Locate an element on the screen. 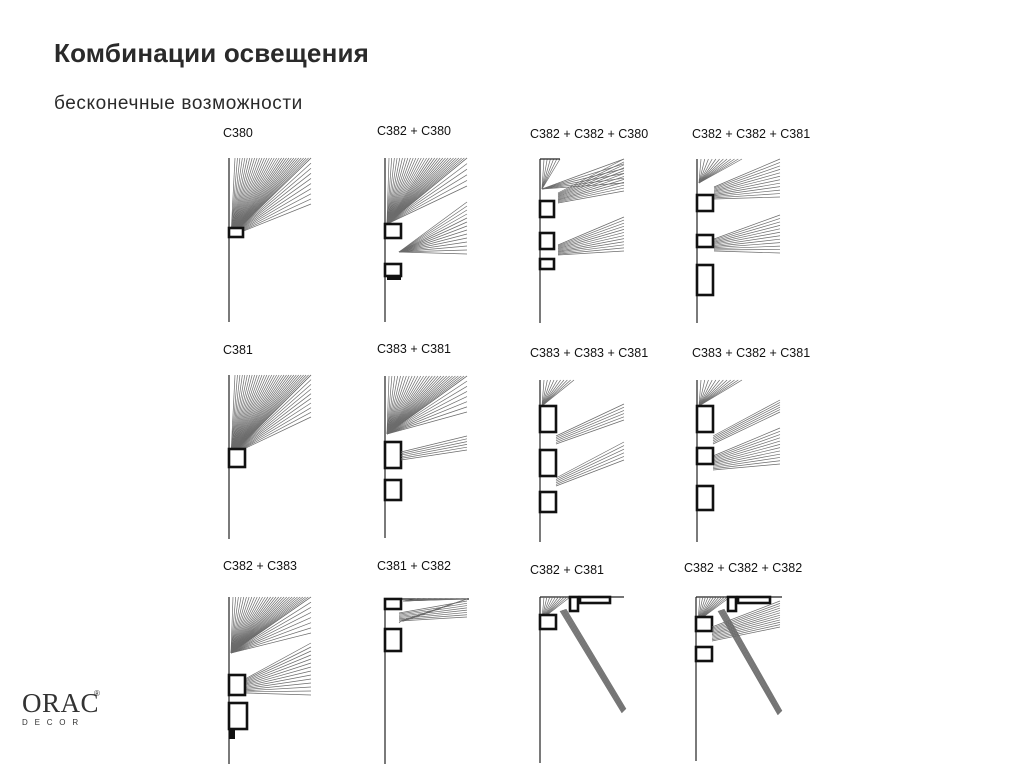 The height and width of the screenshot is (773, 1024). logo-registered-mark: ® is located at coordinates (97, 693).